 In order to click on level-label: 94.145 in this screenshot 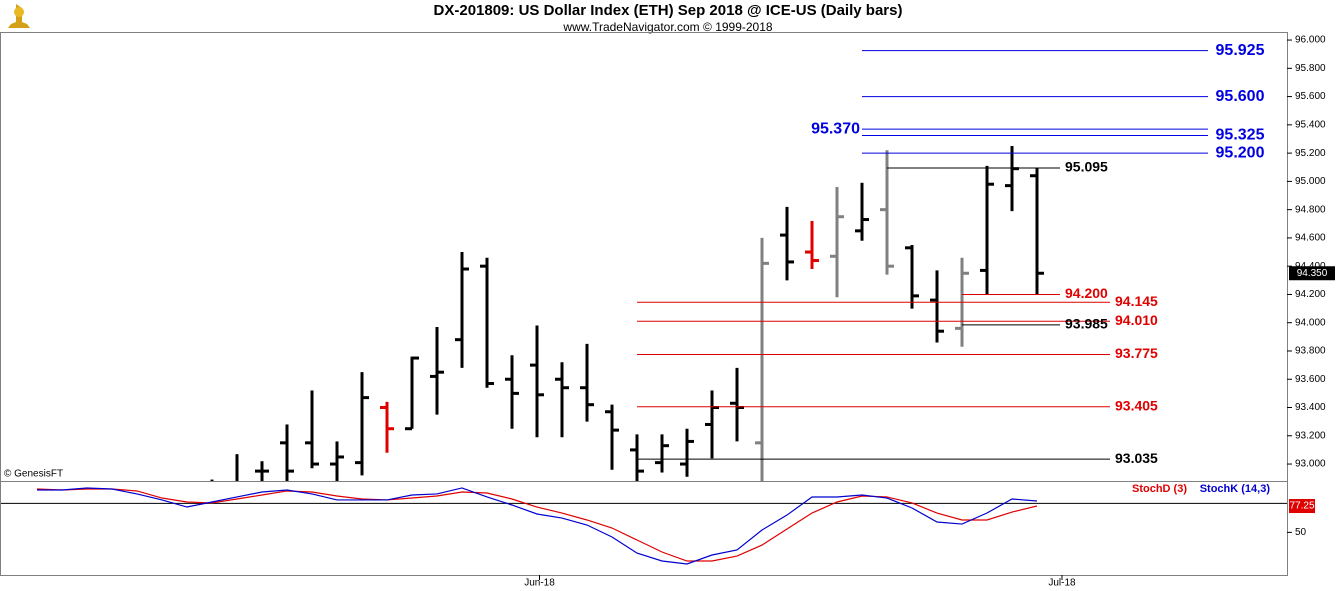, I will do `click(1136, 301)`.